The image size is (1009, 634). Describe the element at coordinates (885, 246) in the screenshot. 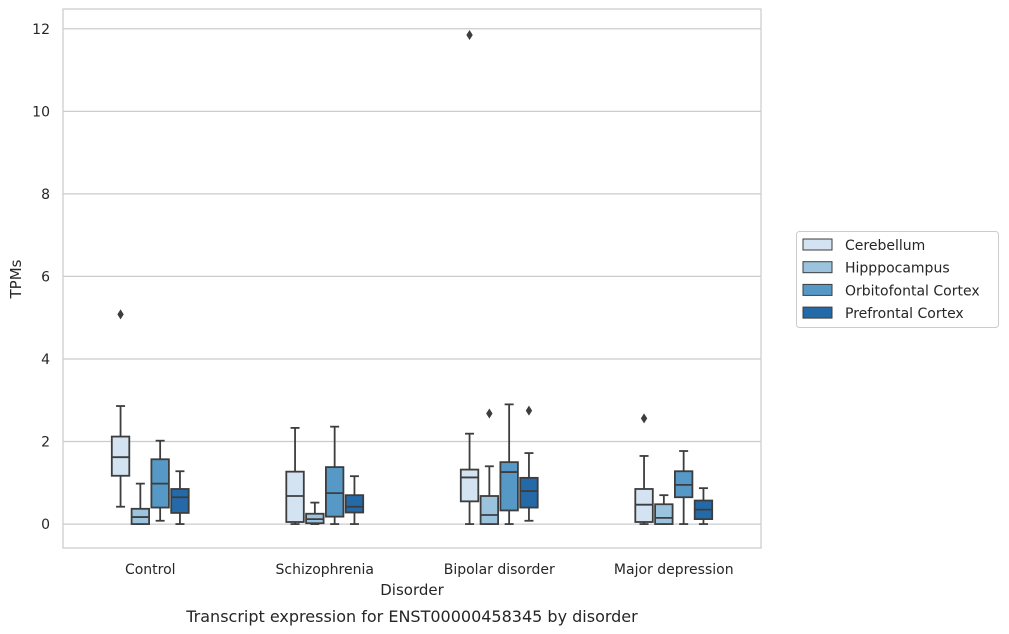

I see `legend-label: Cerebellum` at that location.